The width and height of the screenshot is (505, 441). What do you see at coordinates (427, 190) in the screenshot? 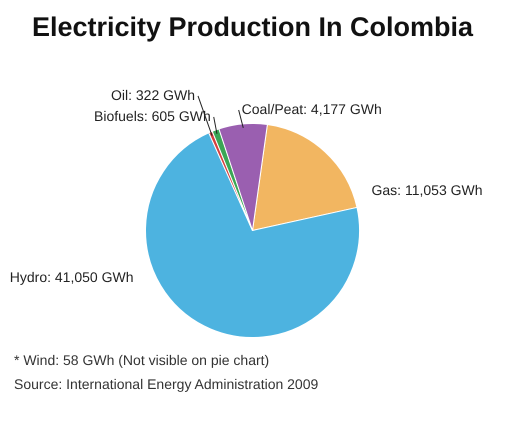
I see `slice-label: Gas: 11,053 GWh` at bounding box center [427, 190].